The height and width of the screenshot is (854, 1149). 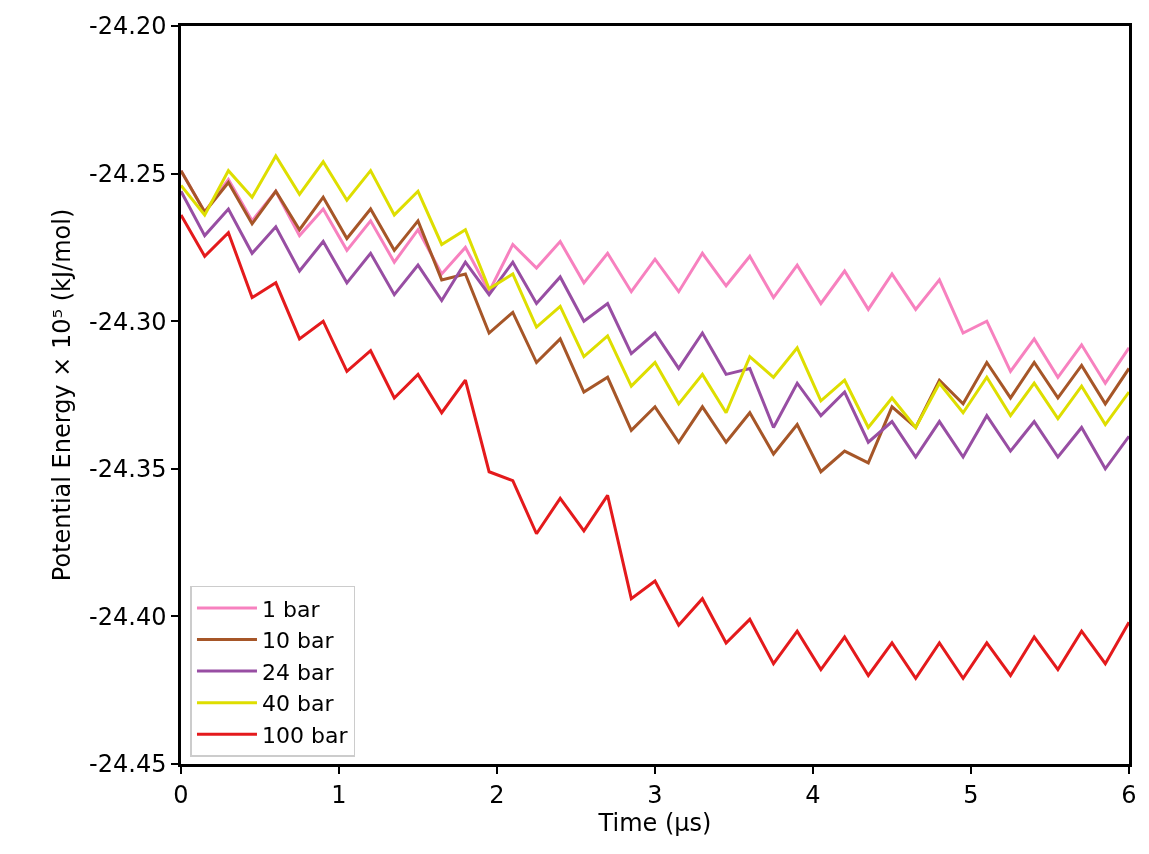 What do you see at coordinates (813, 794) in the screenshot?
I see `x-tick-label: 4` at bounding box center [813, 794].